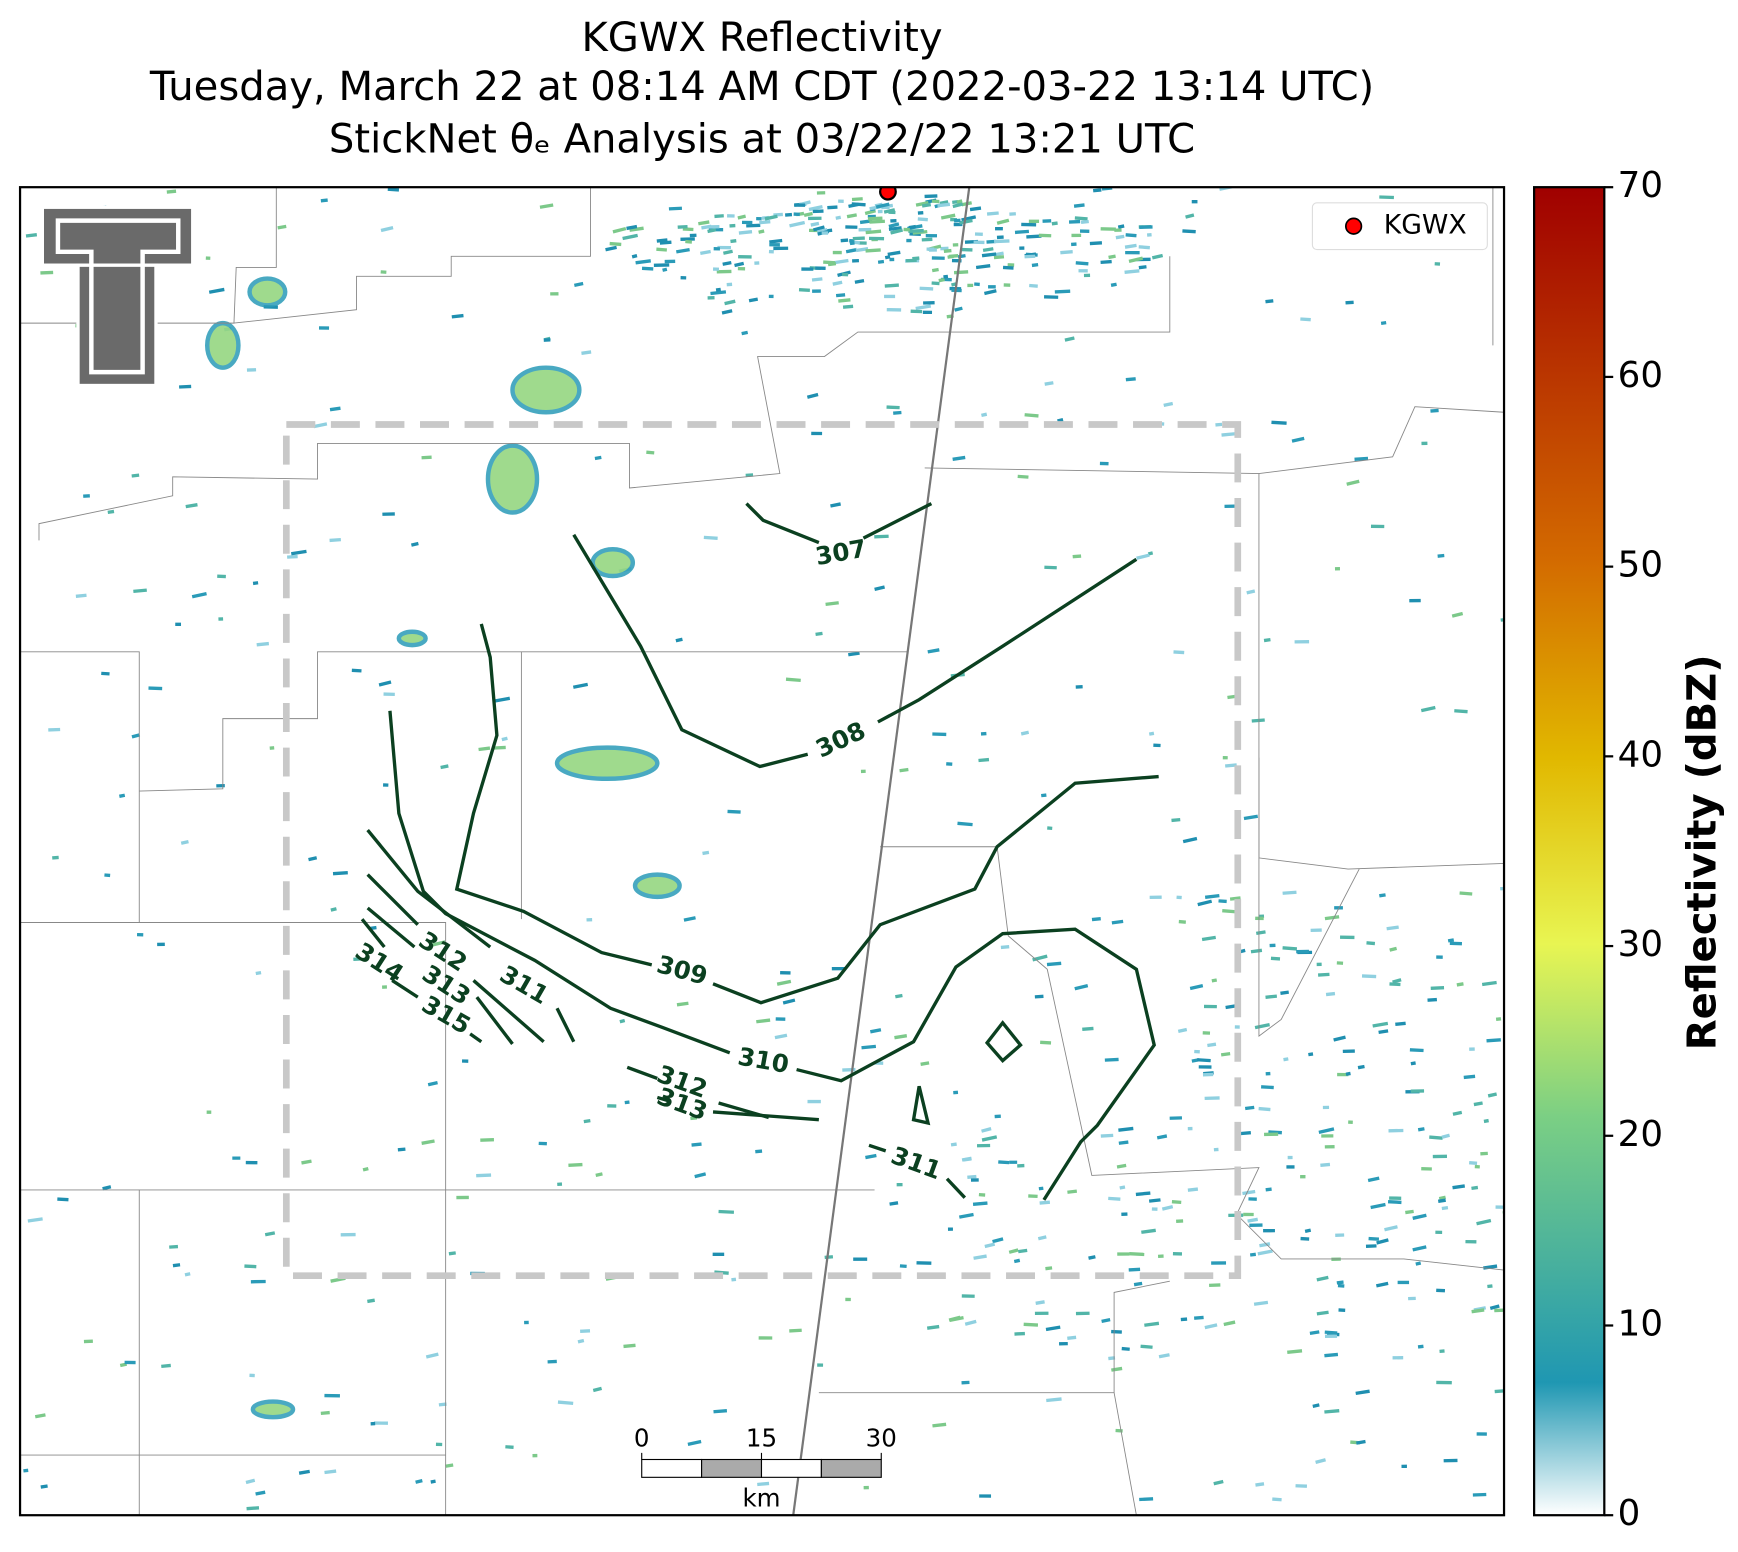 This screenshot has height=1552, width=1738. Describe the element at coordinates (117, 296) in the screenshot. I see `logo` at that location.